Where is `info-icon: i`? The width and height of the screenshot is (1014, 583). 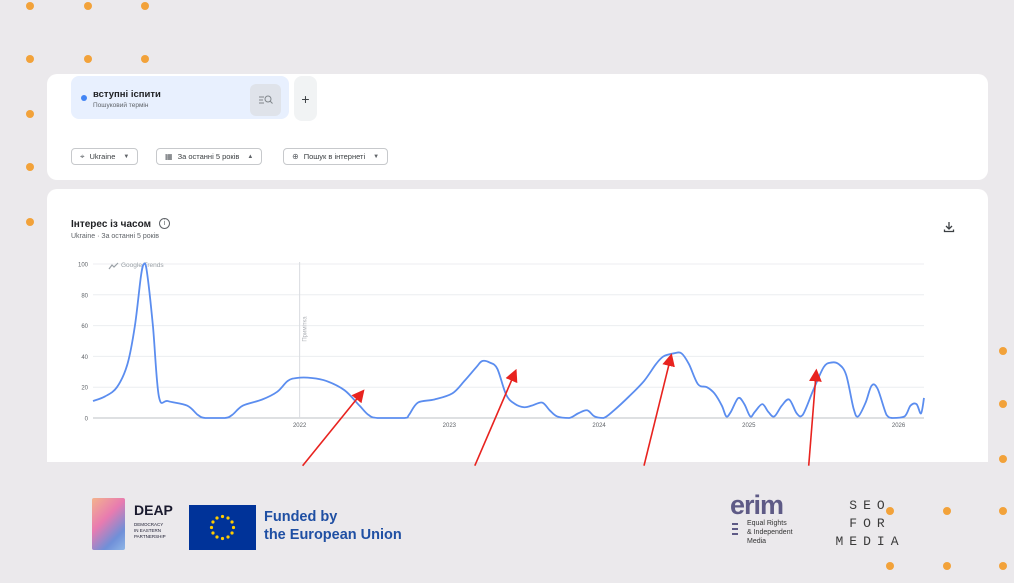
info-icon: i is located at coordinates (164, 223).